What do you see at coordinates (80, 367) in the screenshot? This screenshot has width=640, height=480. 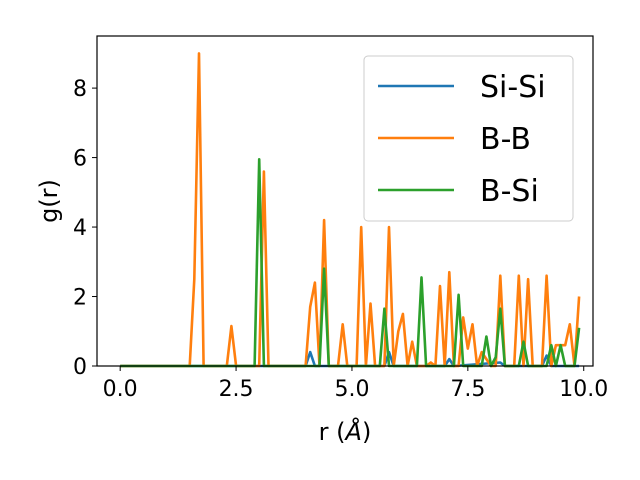 I see `y-tick-label: 0` at bounding box center [80, 367].